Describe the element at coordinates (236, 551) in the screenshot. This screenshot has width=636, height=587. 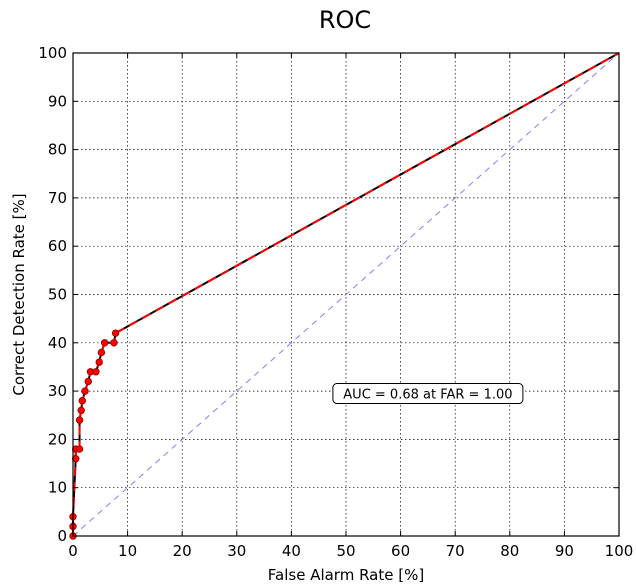
I see `x-tick-label: 30` at that location.